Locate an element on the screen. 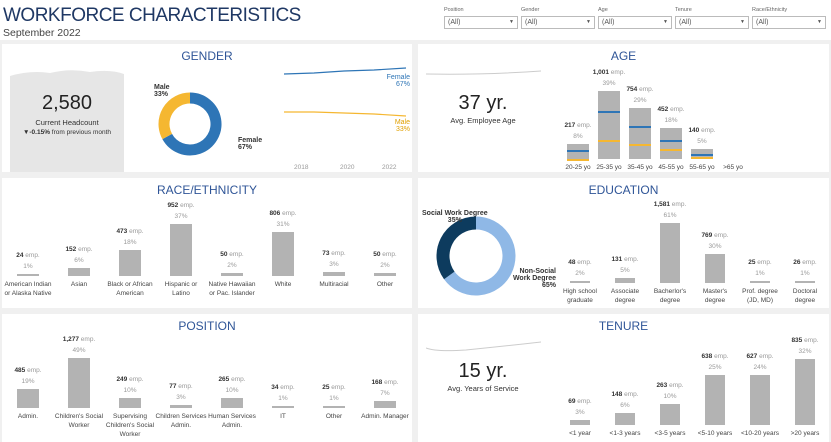 The height and width of the screenshot is (442, 831). filter-race-ethnicity: Race/Ethnicity (All) ▼ is located at coordinates (789, 18).